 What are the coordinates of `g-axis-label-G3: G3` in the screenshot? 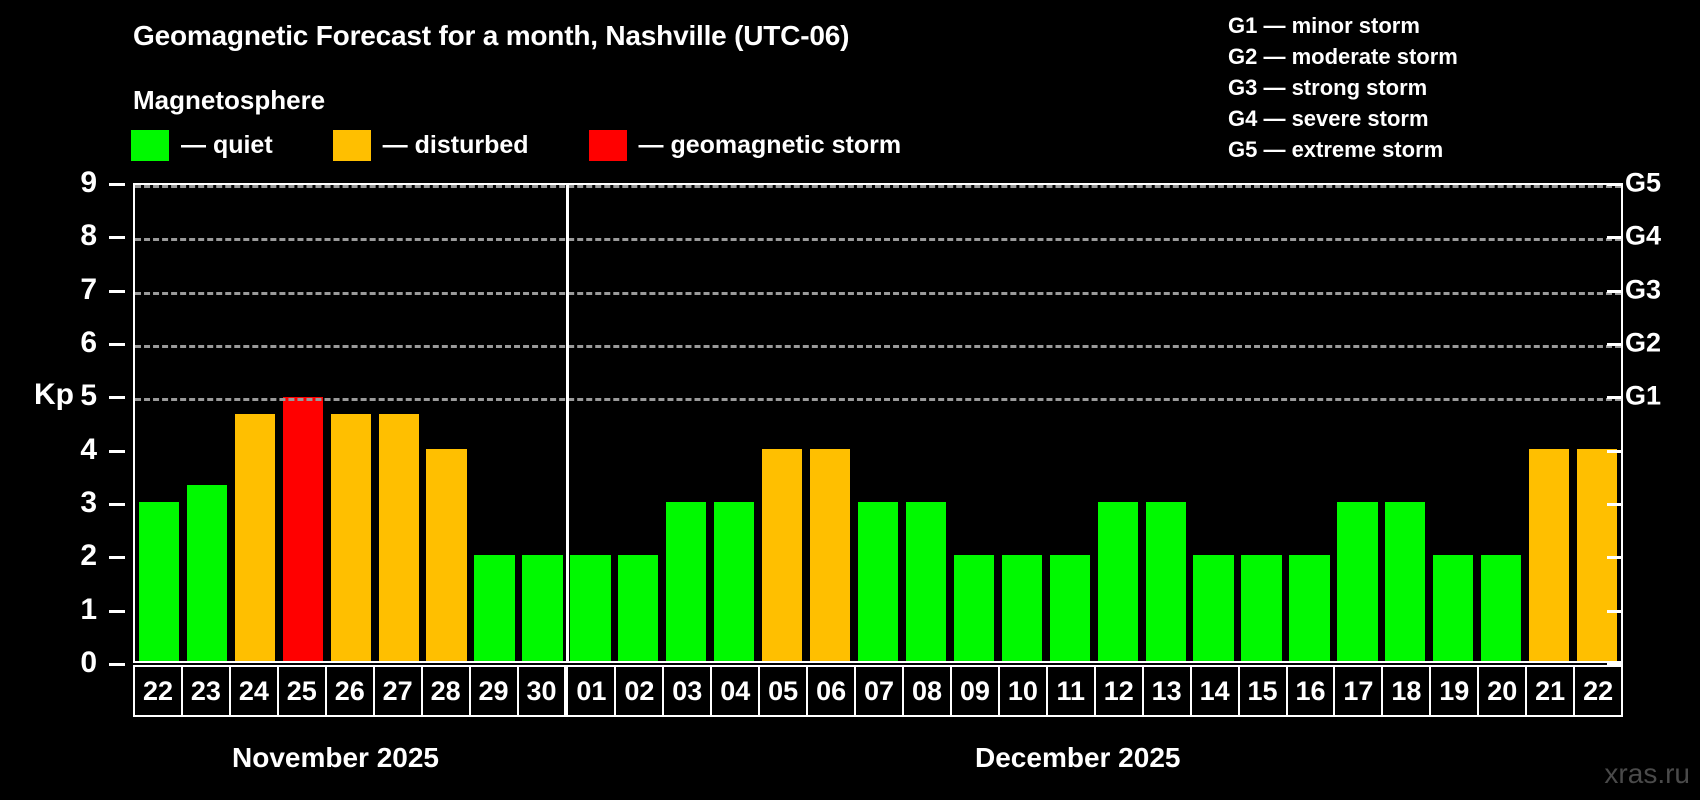 It's located at (1643, 289).